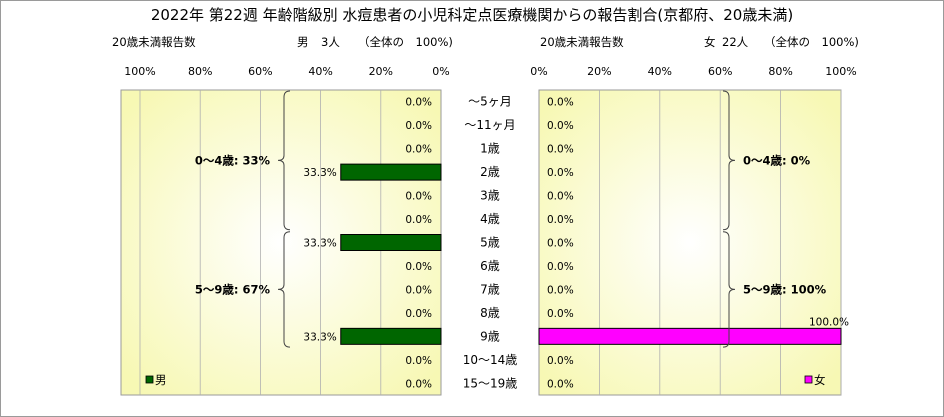 The height and width of the screenshot is (417, 944). I want to click on age-category-label: ～5ヶ月, so click(490, 102).